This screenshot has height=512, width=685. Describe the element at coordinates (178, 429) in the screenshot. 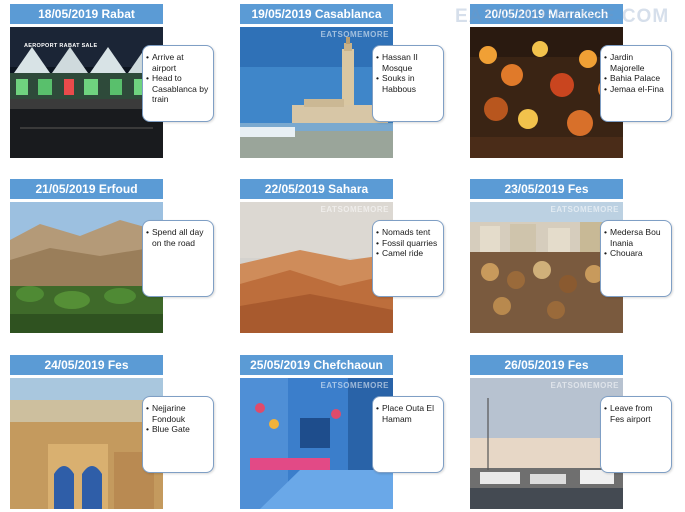

I see `note-item: Blue Gate` at that location.